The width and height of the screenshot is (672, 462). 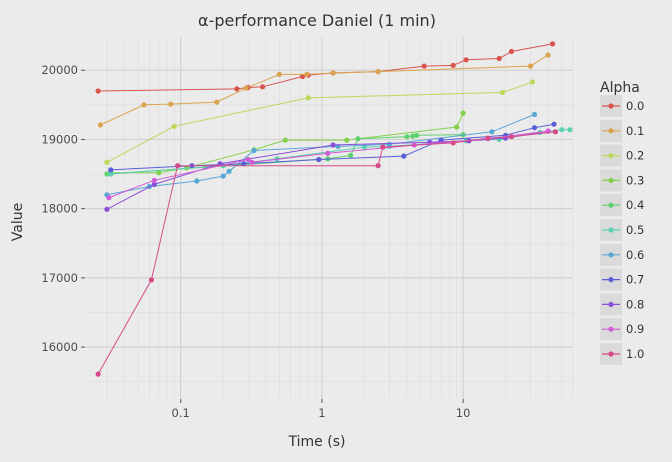 I want to click on legend-label: 0.7, so click(x=635, y=280).